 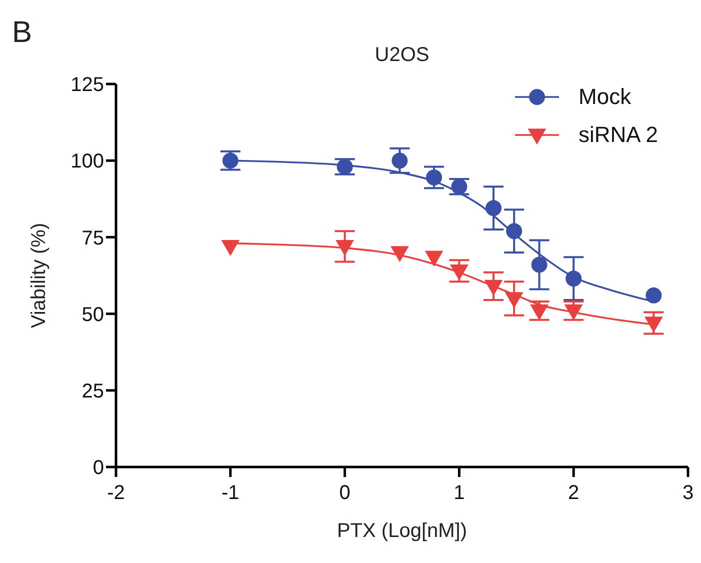 What do you see at coordinates (39, 275) in the screenshot?
I see `y-axis-title: Viability (%)` at bounding box center [39, 275].